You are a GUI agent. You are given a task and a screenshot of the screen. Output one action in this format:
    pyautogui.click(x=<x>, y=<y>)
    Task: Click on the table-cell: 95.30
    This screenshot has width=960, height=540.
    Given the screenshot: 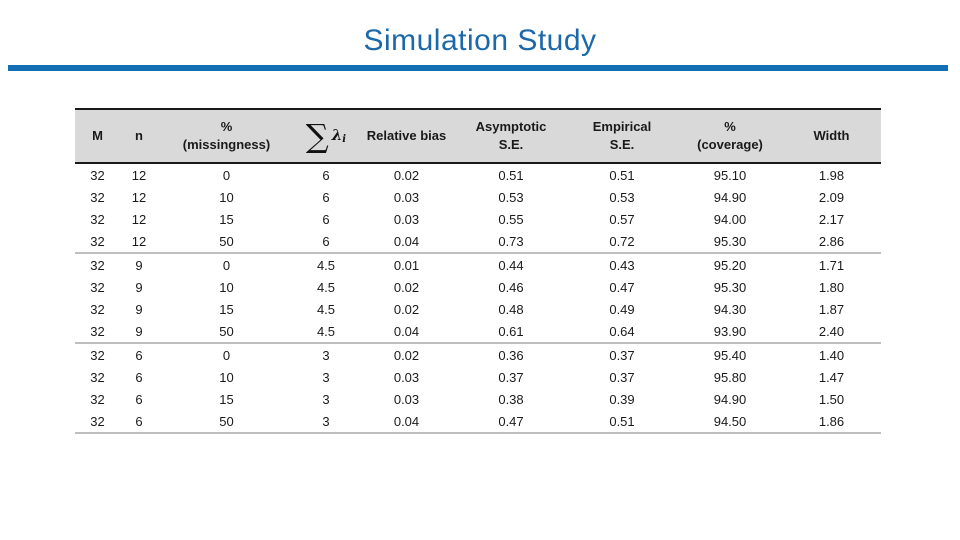 What is the action you would take?
    pyautogui.click(x=730, y=287)
    